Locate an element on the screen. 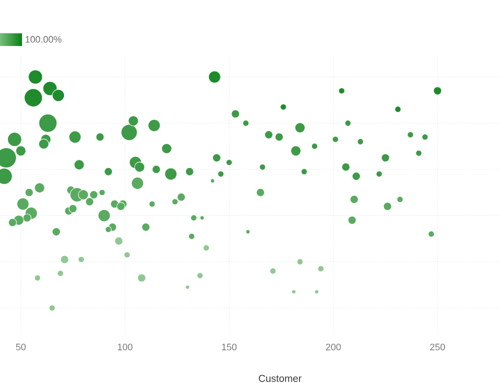 This screenshot has height=383, width=500. x-tick-label: 50 is located at coordinates (21, 347).